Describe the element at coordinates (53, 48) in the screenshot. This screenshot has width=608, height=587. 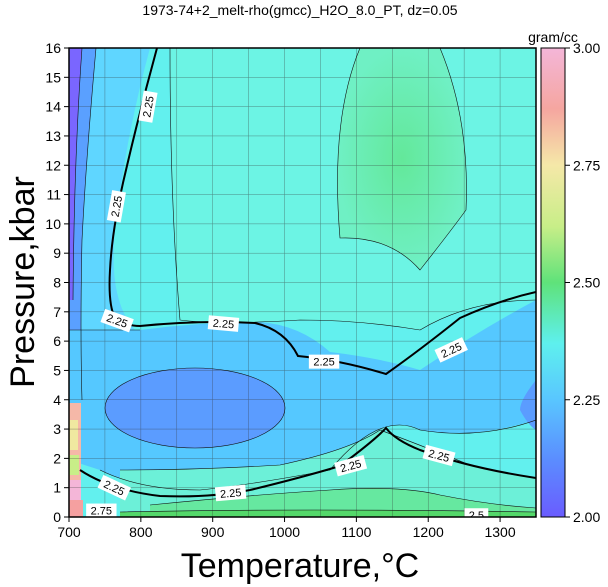
I see `y-tick-label: 16` at that location.